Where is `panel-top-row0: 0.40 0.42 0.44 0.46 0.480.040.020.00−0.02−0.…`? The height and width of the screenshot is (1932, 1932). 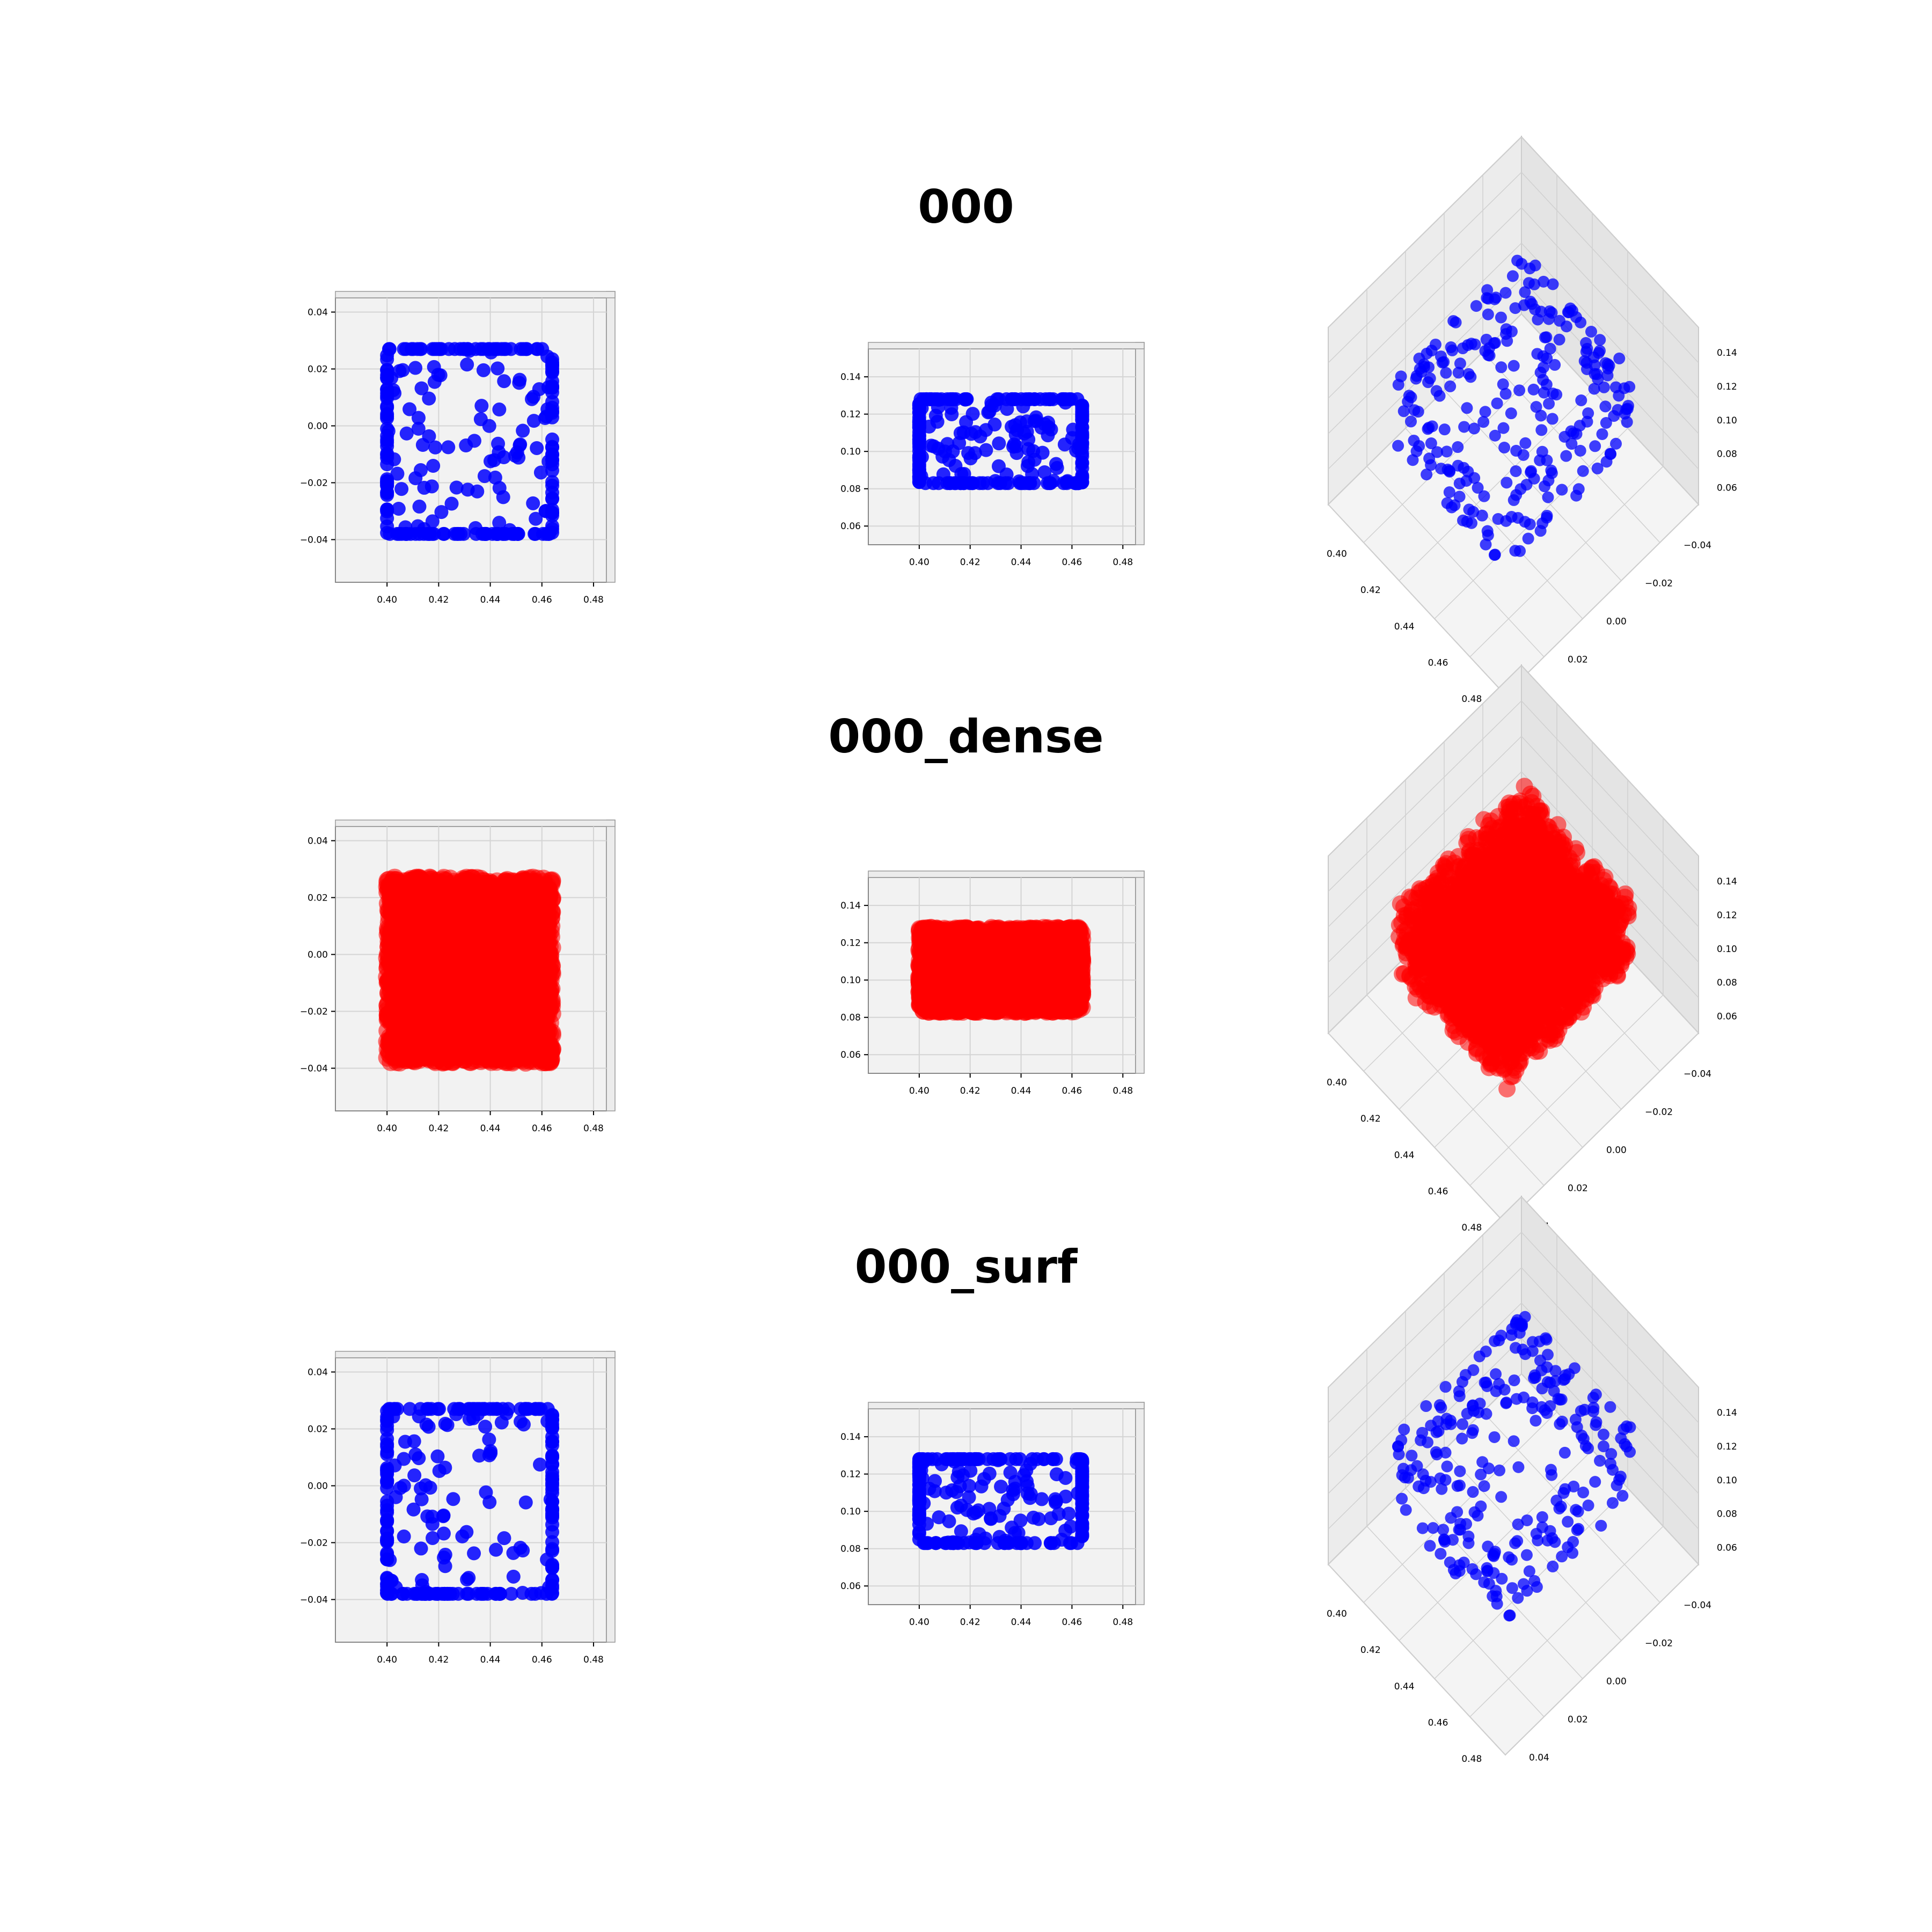
panel-top-row0: 0.40 0.42 0.44 0.46 0.480.040.020.00−0.02−0.… is located at coordinates (458, 448).